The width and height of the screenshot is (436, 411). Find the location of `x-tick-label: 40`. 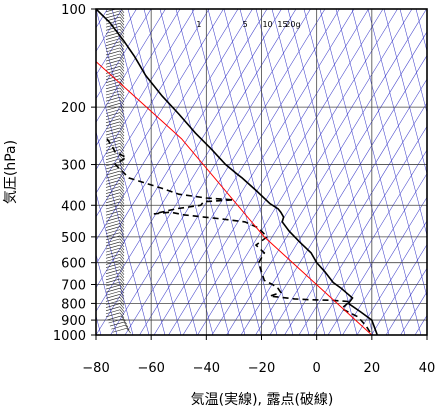

x-tick-label: 40 is located at coordinates (427, 368).